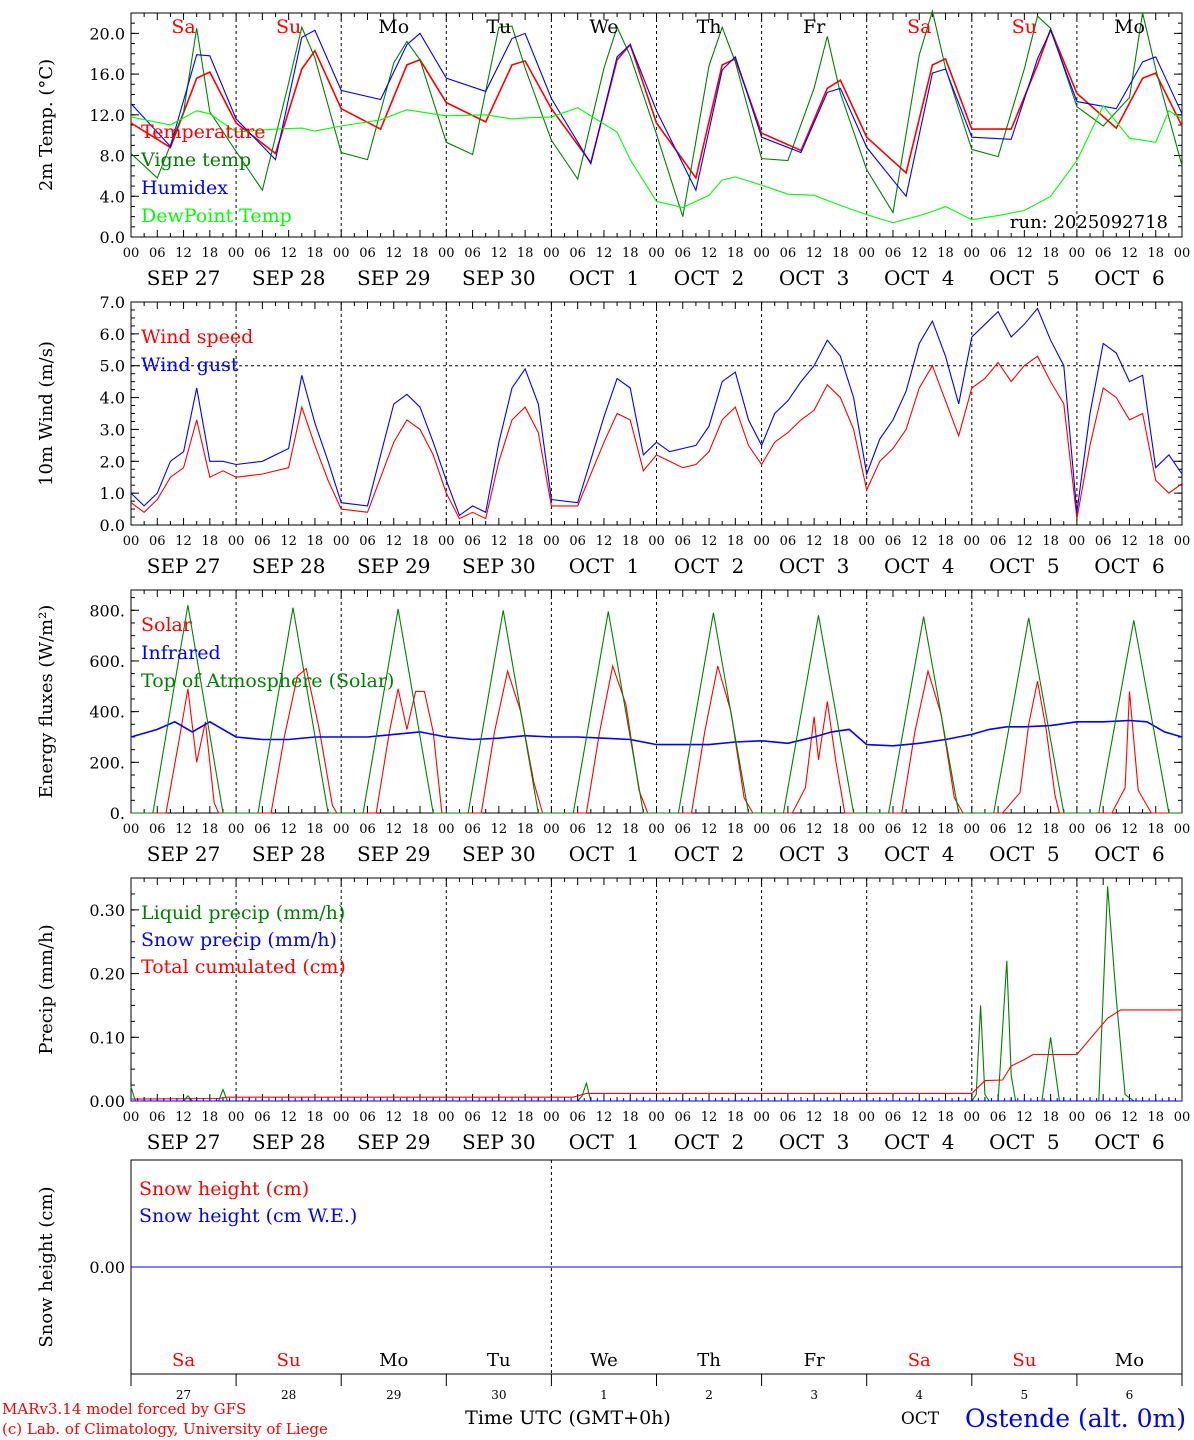 This screenshot has width=1194, height=1440. I want to click on model-credit: MARv3.14 model forced by GFS, so click(124, 1409).